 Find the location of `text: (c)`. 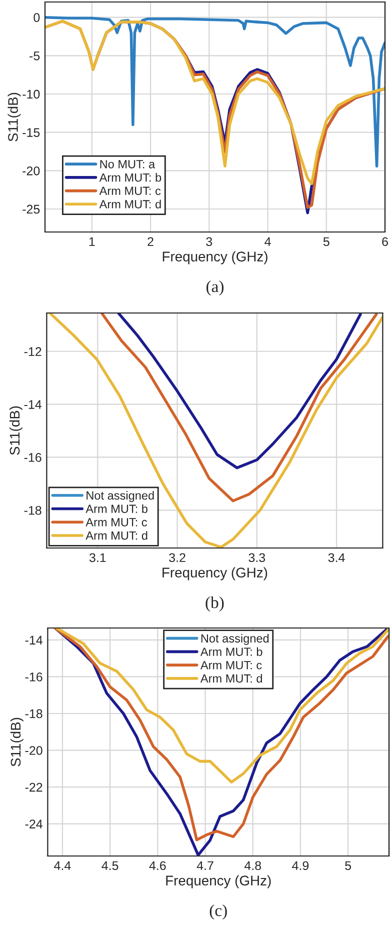

text: (c) is located at coordinates (218, 912).